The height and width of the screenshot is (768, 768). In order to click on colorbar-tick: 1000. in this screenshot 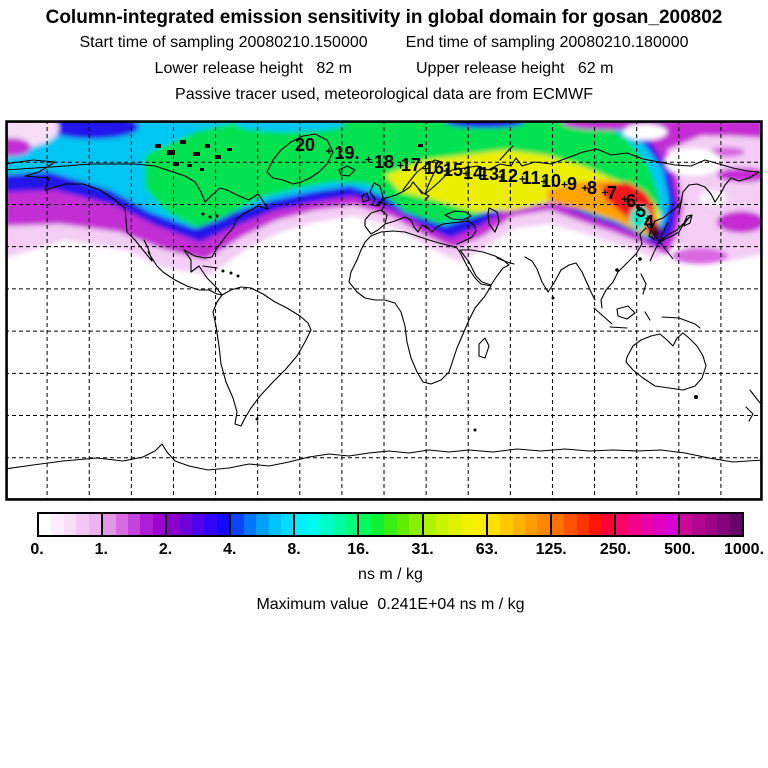, I will do `click(744, 549)`.